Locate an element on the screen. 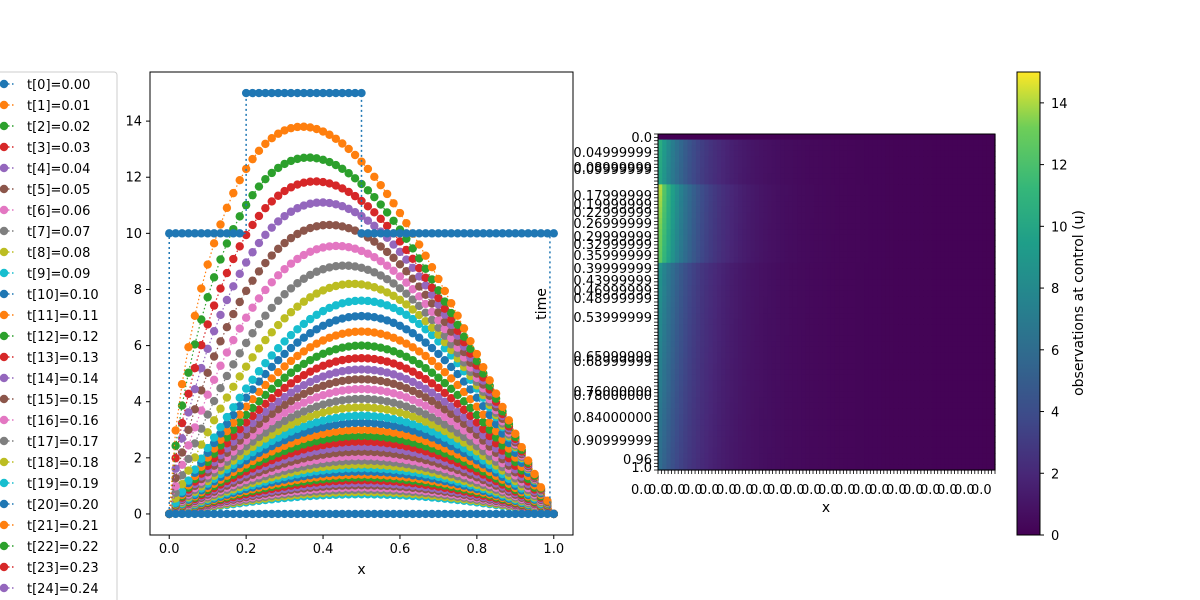  legend-label: t[9]=0.09 is located at coordinates (58, 274).